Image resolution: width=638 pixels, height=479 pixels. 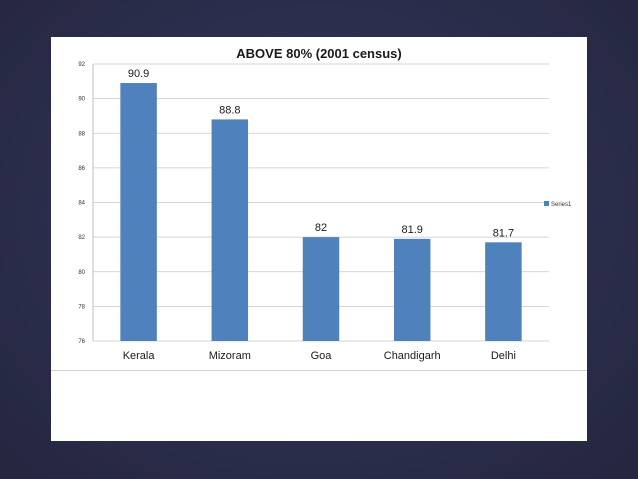 What do you see at coordinates (138, 212) in the screenshot?
I see `bar-kerala` at bounding box center [138, 212].